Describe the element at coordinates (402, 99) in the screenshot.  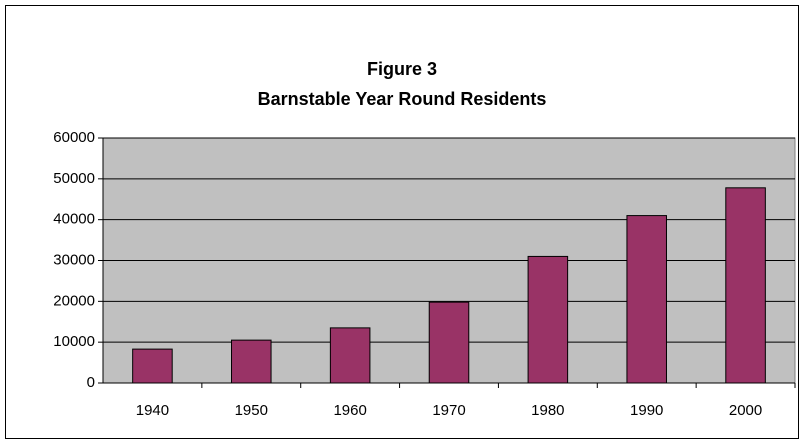
I see `chart-subtitle: Barnstable Year Round Residents` at that location.